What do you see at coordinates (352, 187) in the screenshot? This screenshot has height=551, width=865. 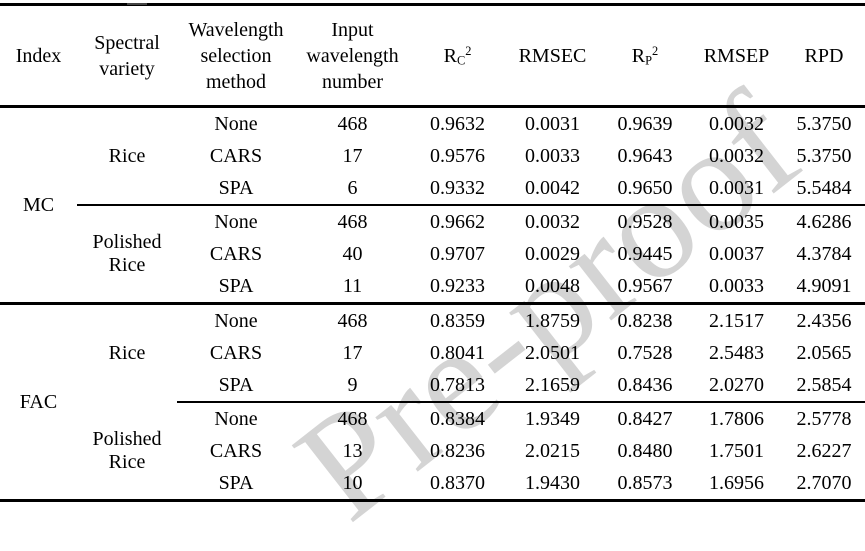 I see `cell-input-n: 6` at bounding box center [352, 187].